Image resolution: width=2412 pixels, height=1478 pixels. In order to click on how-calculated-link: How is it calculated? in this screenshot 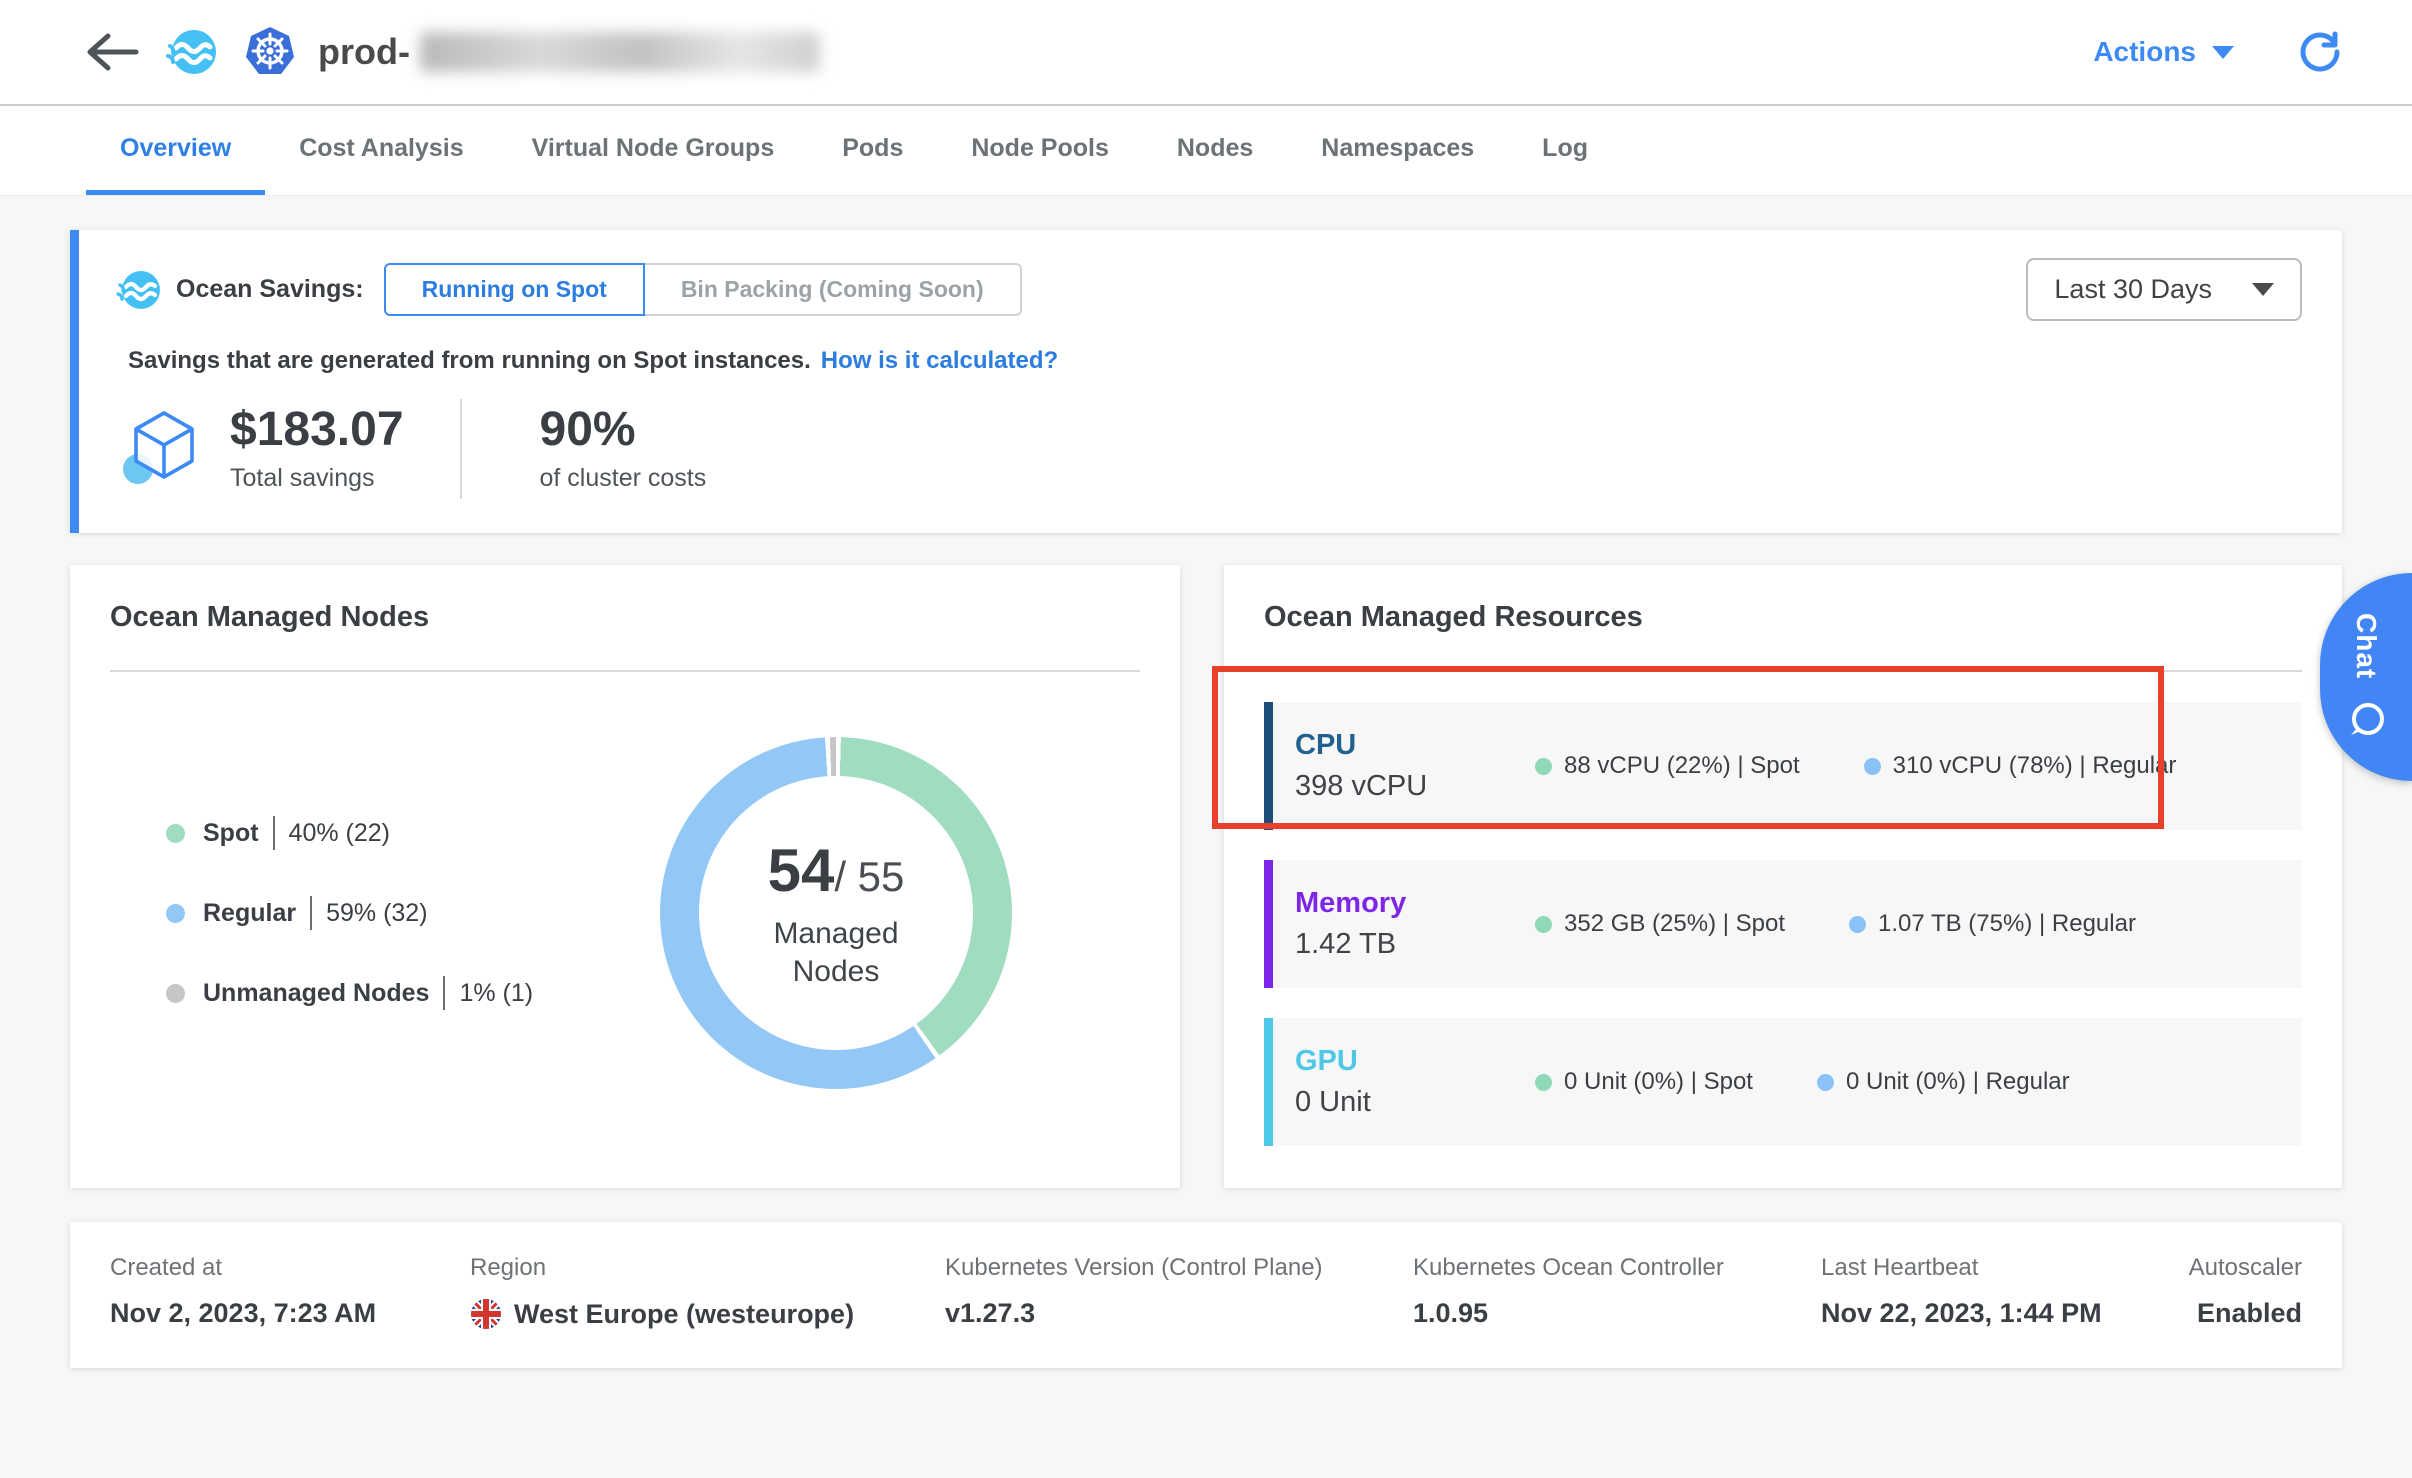, I will do `click(939, 360)`.